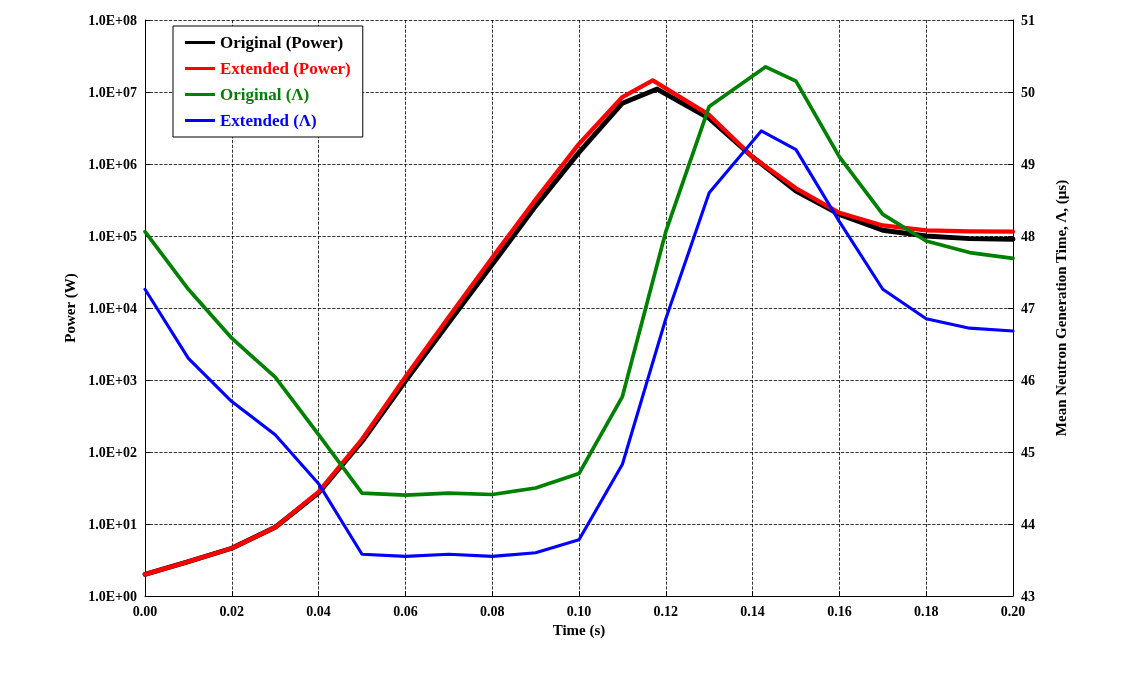 Image resolution: width=1131 pixels, height=688 pixels. What do you see at coordinates (1028, 20) in the screenshot?
I see `y2-tick-label: 51` at bounding box center [1028, 20].